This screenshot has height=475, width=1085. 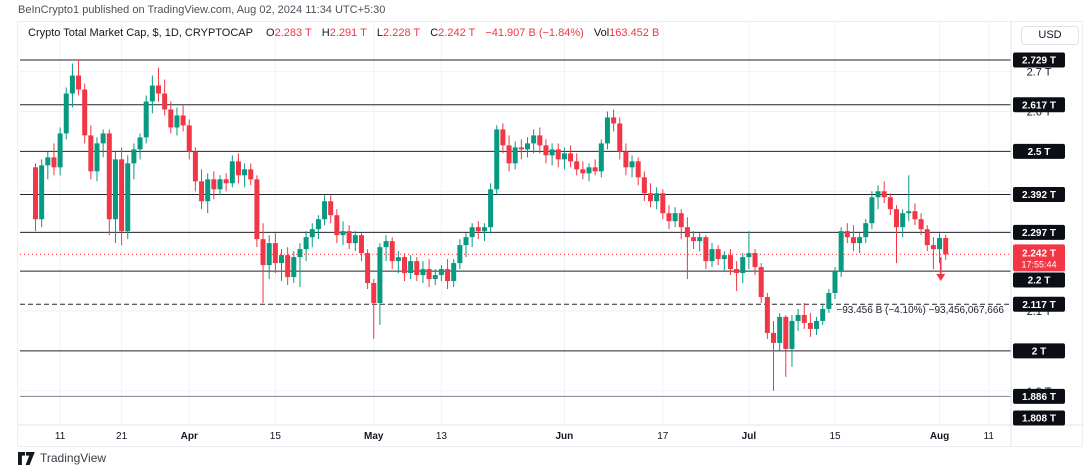 I want to click on currency-toggle-button: USD, so click(x=1050, y=35).